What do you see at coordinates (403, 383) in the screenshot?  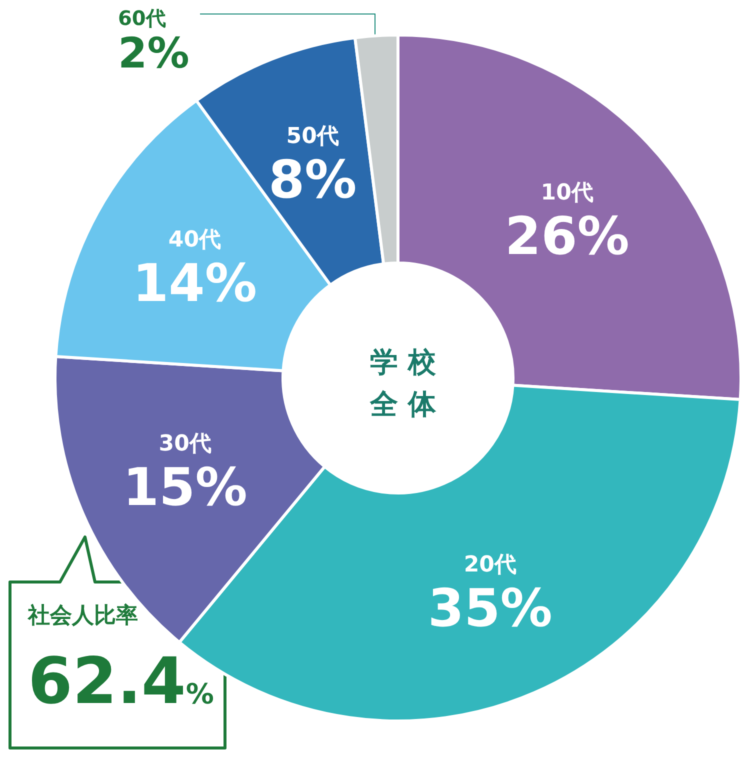 I see `text: 学 校全 体` at bounding box center [403, 383].